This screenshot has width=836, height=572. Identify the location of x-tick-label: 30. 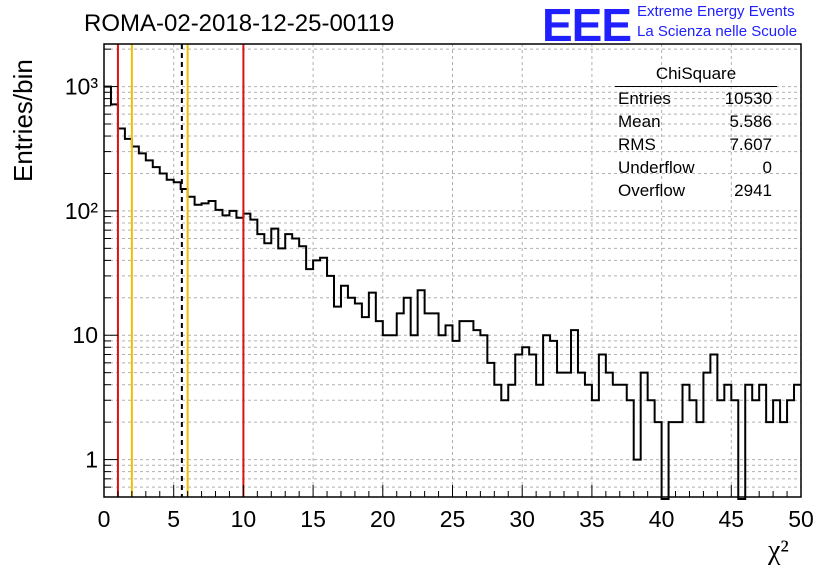
(522, 519).